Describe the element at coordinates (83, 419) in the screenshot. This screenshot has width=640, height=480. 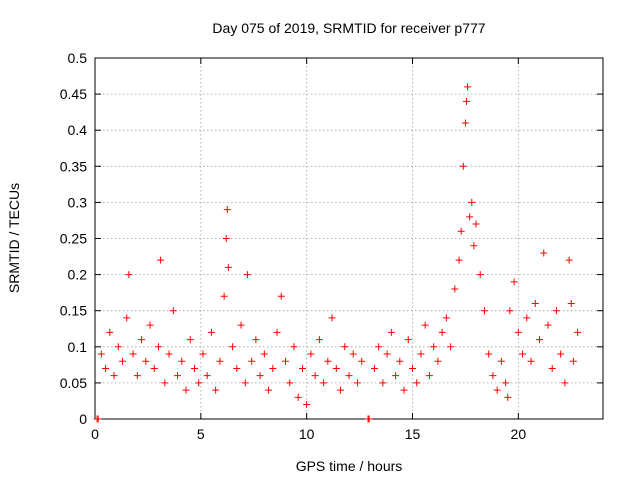
I see `y-tick-label: 0` at that location.